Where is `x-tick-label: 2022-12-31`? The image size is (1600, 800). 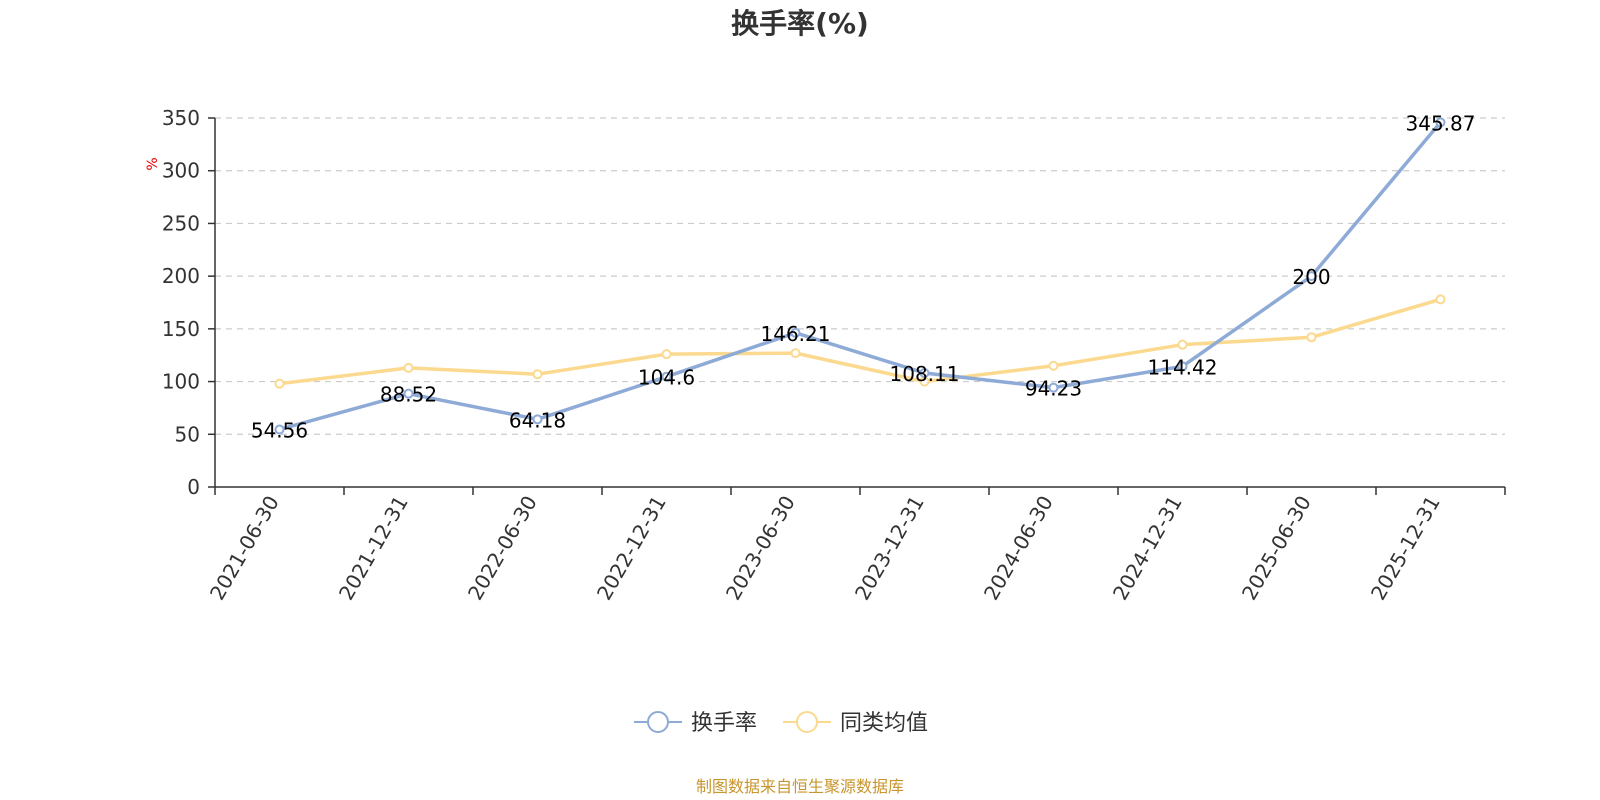
x-tick-label: 2022-12-31 is located at coordinates (631, 548).